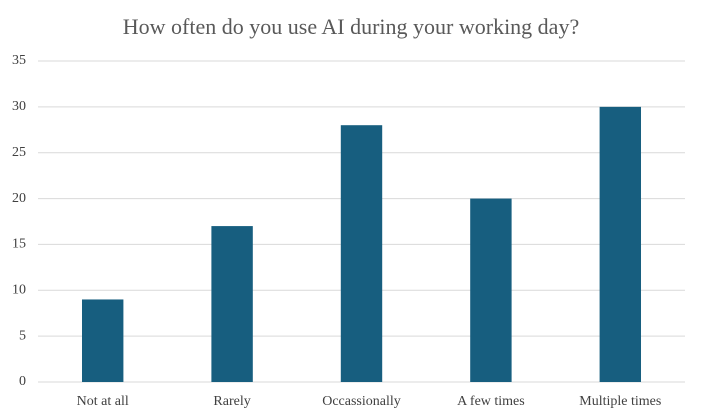 The image size is (702, 416). What do you see at coordinates (231, 401) in the screenshot?
I see `x-tick-label: Rarely` at bounding box center [231, 401].